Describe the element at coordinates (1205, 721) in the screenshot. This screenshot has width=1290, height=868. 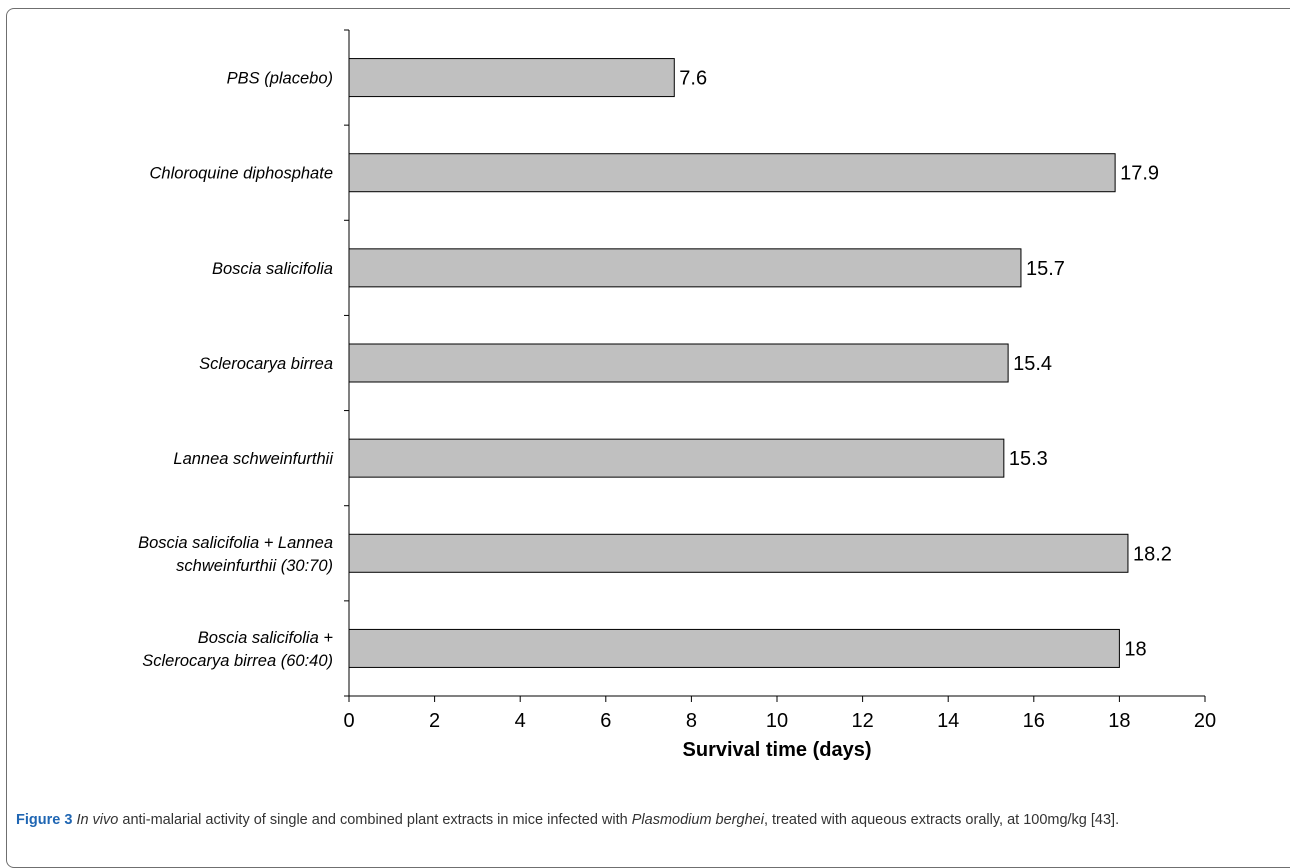
I see `x-tick-label: 20` at that location.